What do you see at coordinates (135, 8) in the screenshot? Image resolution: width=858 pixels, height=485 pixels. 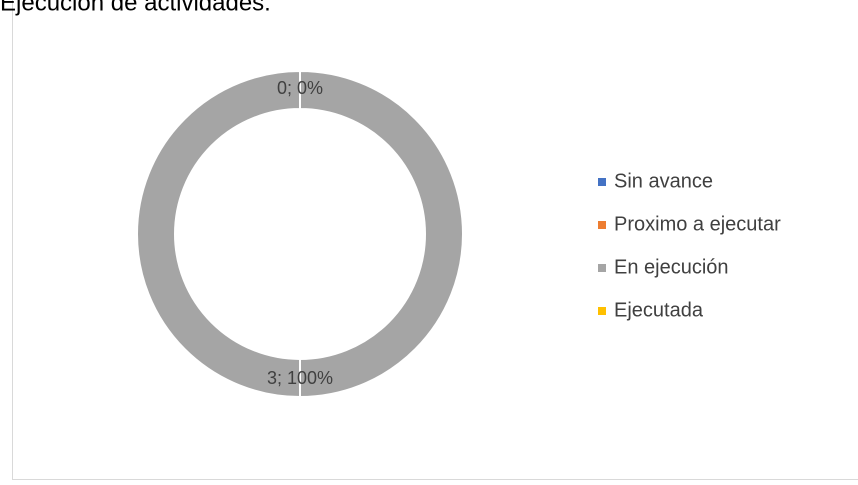 I see `chart-title: Ejecución de actividades:` at bounding box center [135, 8].